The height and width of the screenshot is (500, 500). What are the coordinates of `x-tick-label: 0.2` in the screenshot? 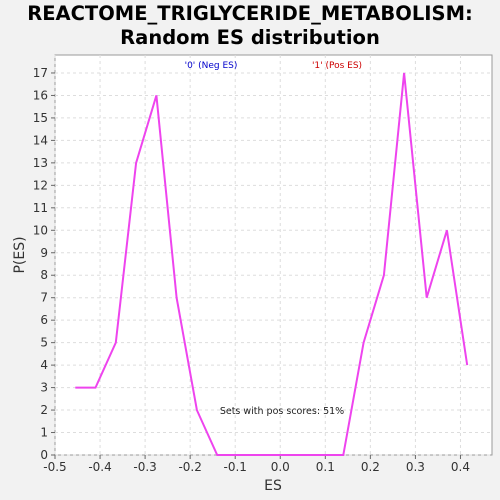 It's located at (370, 467).